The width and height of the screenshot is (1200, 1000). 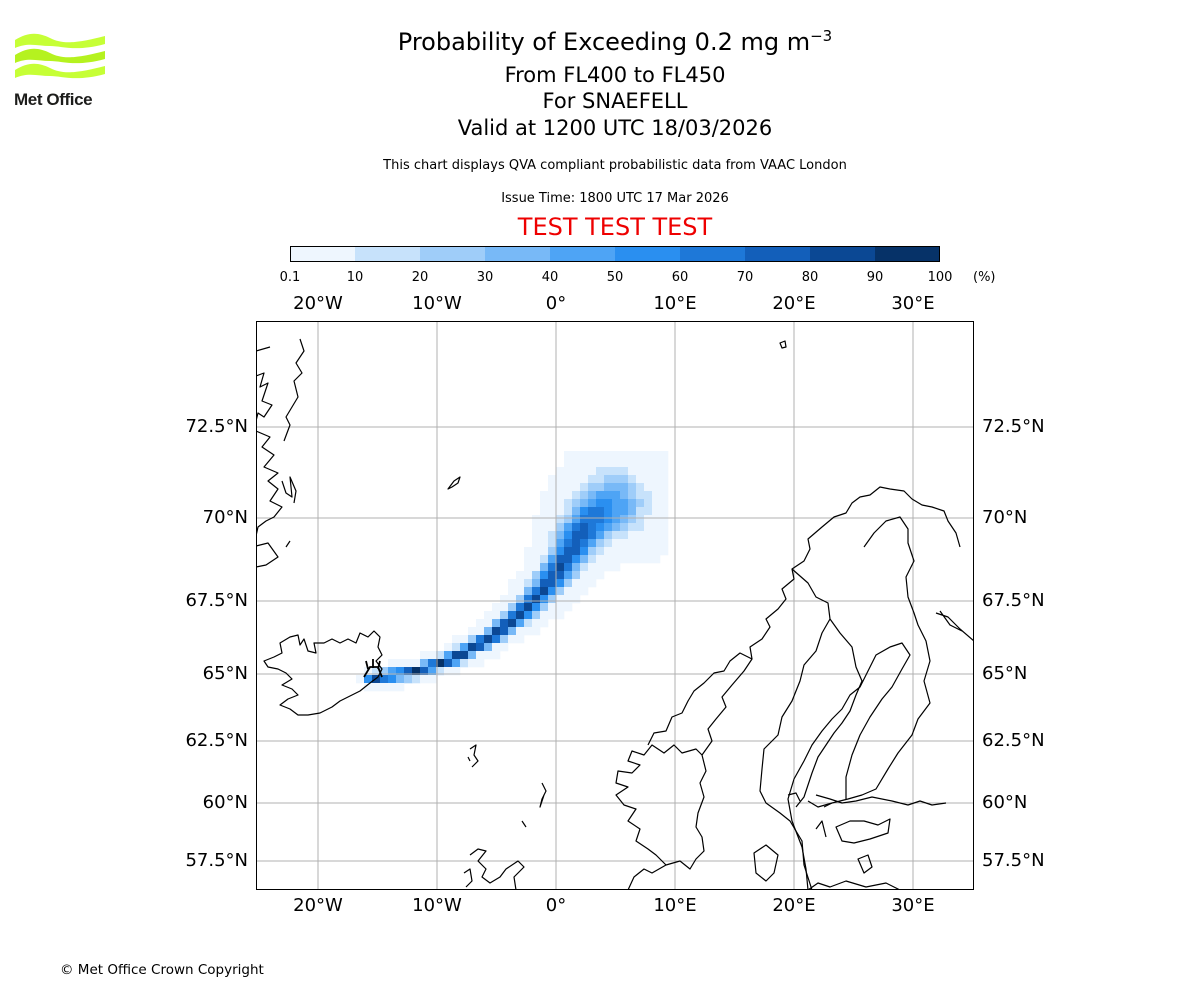 I want to click on lon-label-bottom: 0°, so click(x=556, y=905).